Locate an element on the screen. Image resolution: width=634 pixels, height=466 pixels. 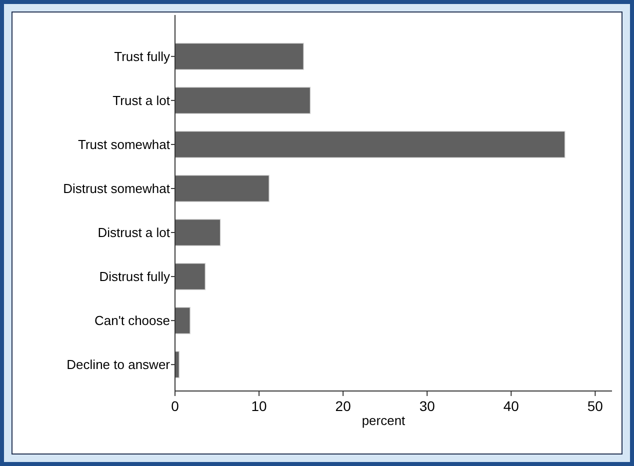
y-tick-label: Distrust a lot is located at coordinates (134, 232).